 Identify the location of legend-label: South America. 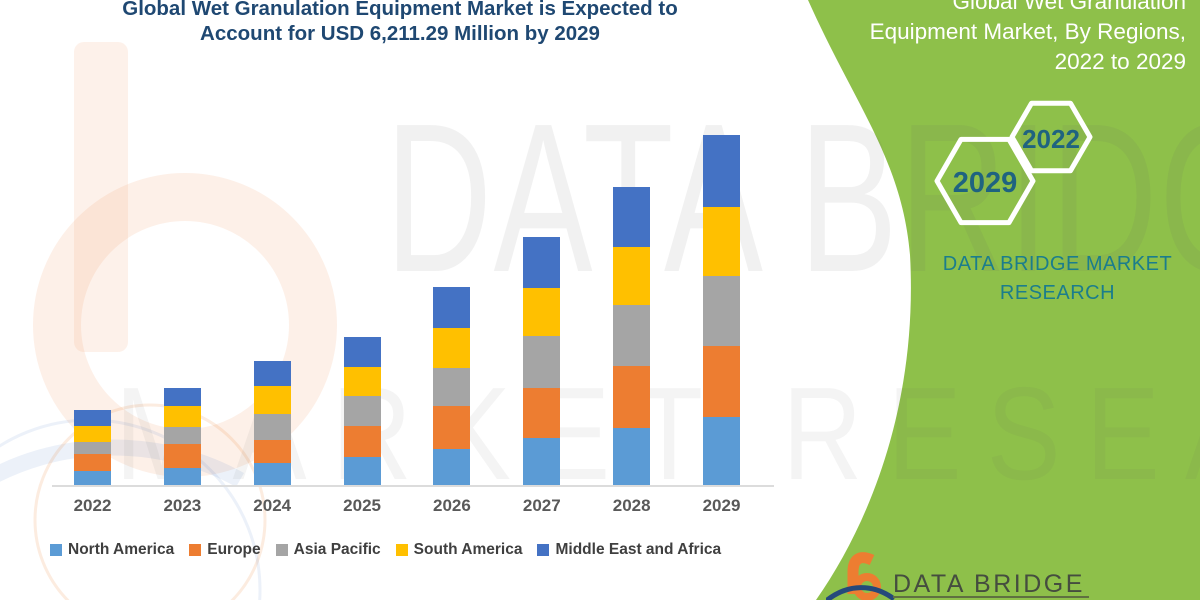
(468, 549).